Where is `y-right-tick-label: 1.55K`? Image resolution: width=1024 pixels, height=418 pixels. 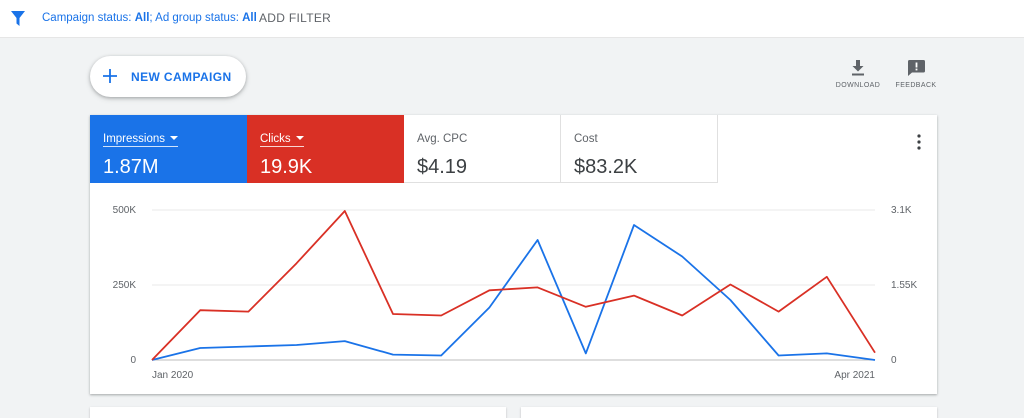 y-right-tick-label: 1.55K is located at coordinates (904, 285).